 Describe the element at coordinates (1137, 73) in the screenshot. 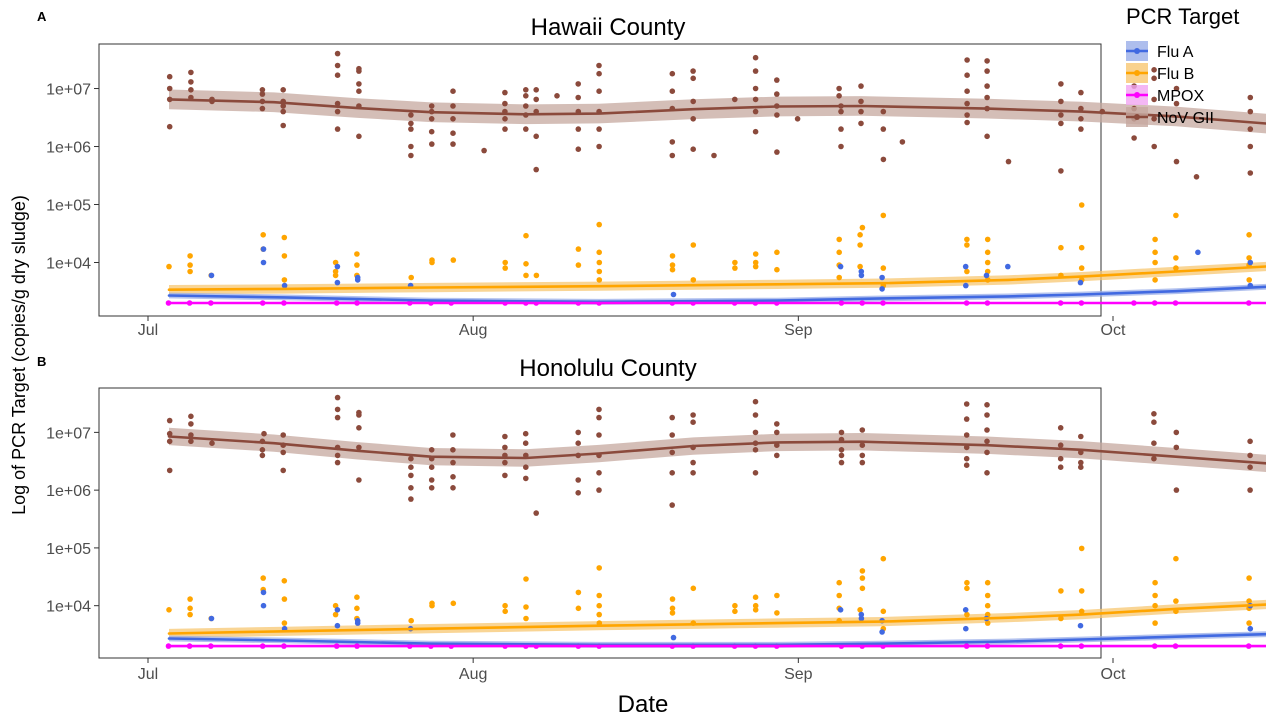

I see `legend-point-flu-b` at that location.